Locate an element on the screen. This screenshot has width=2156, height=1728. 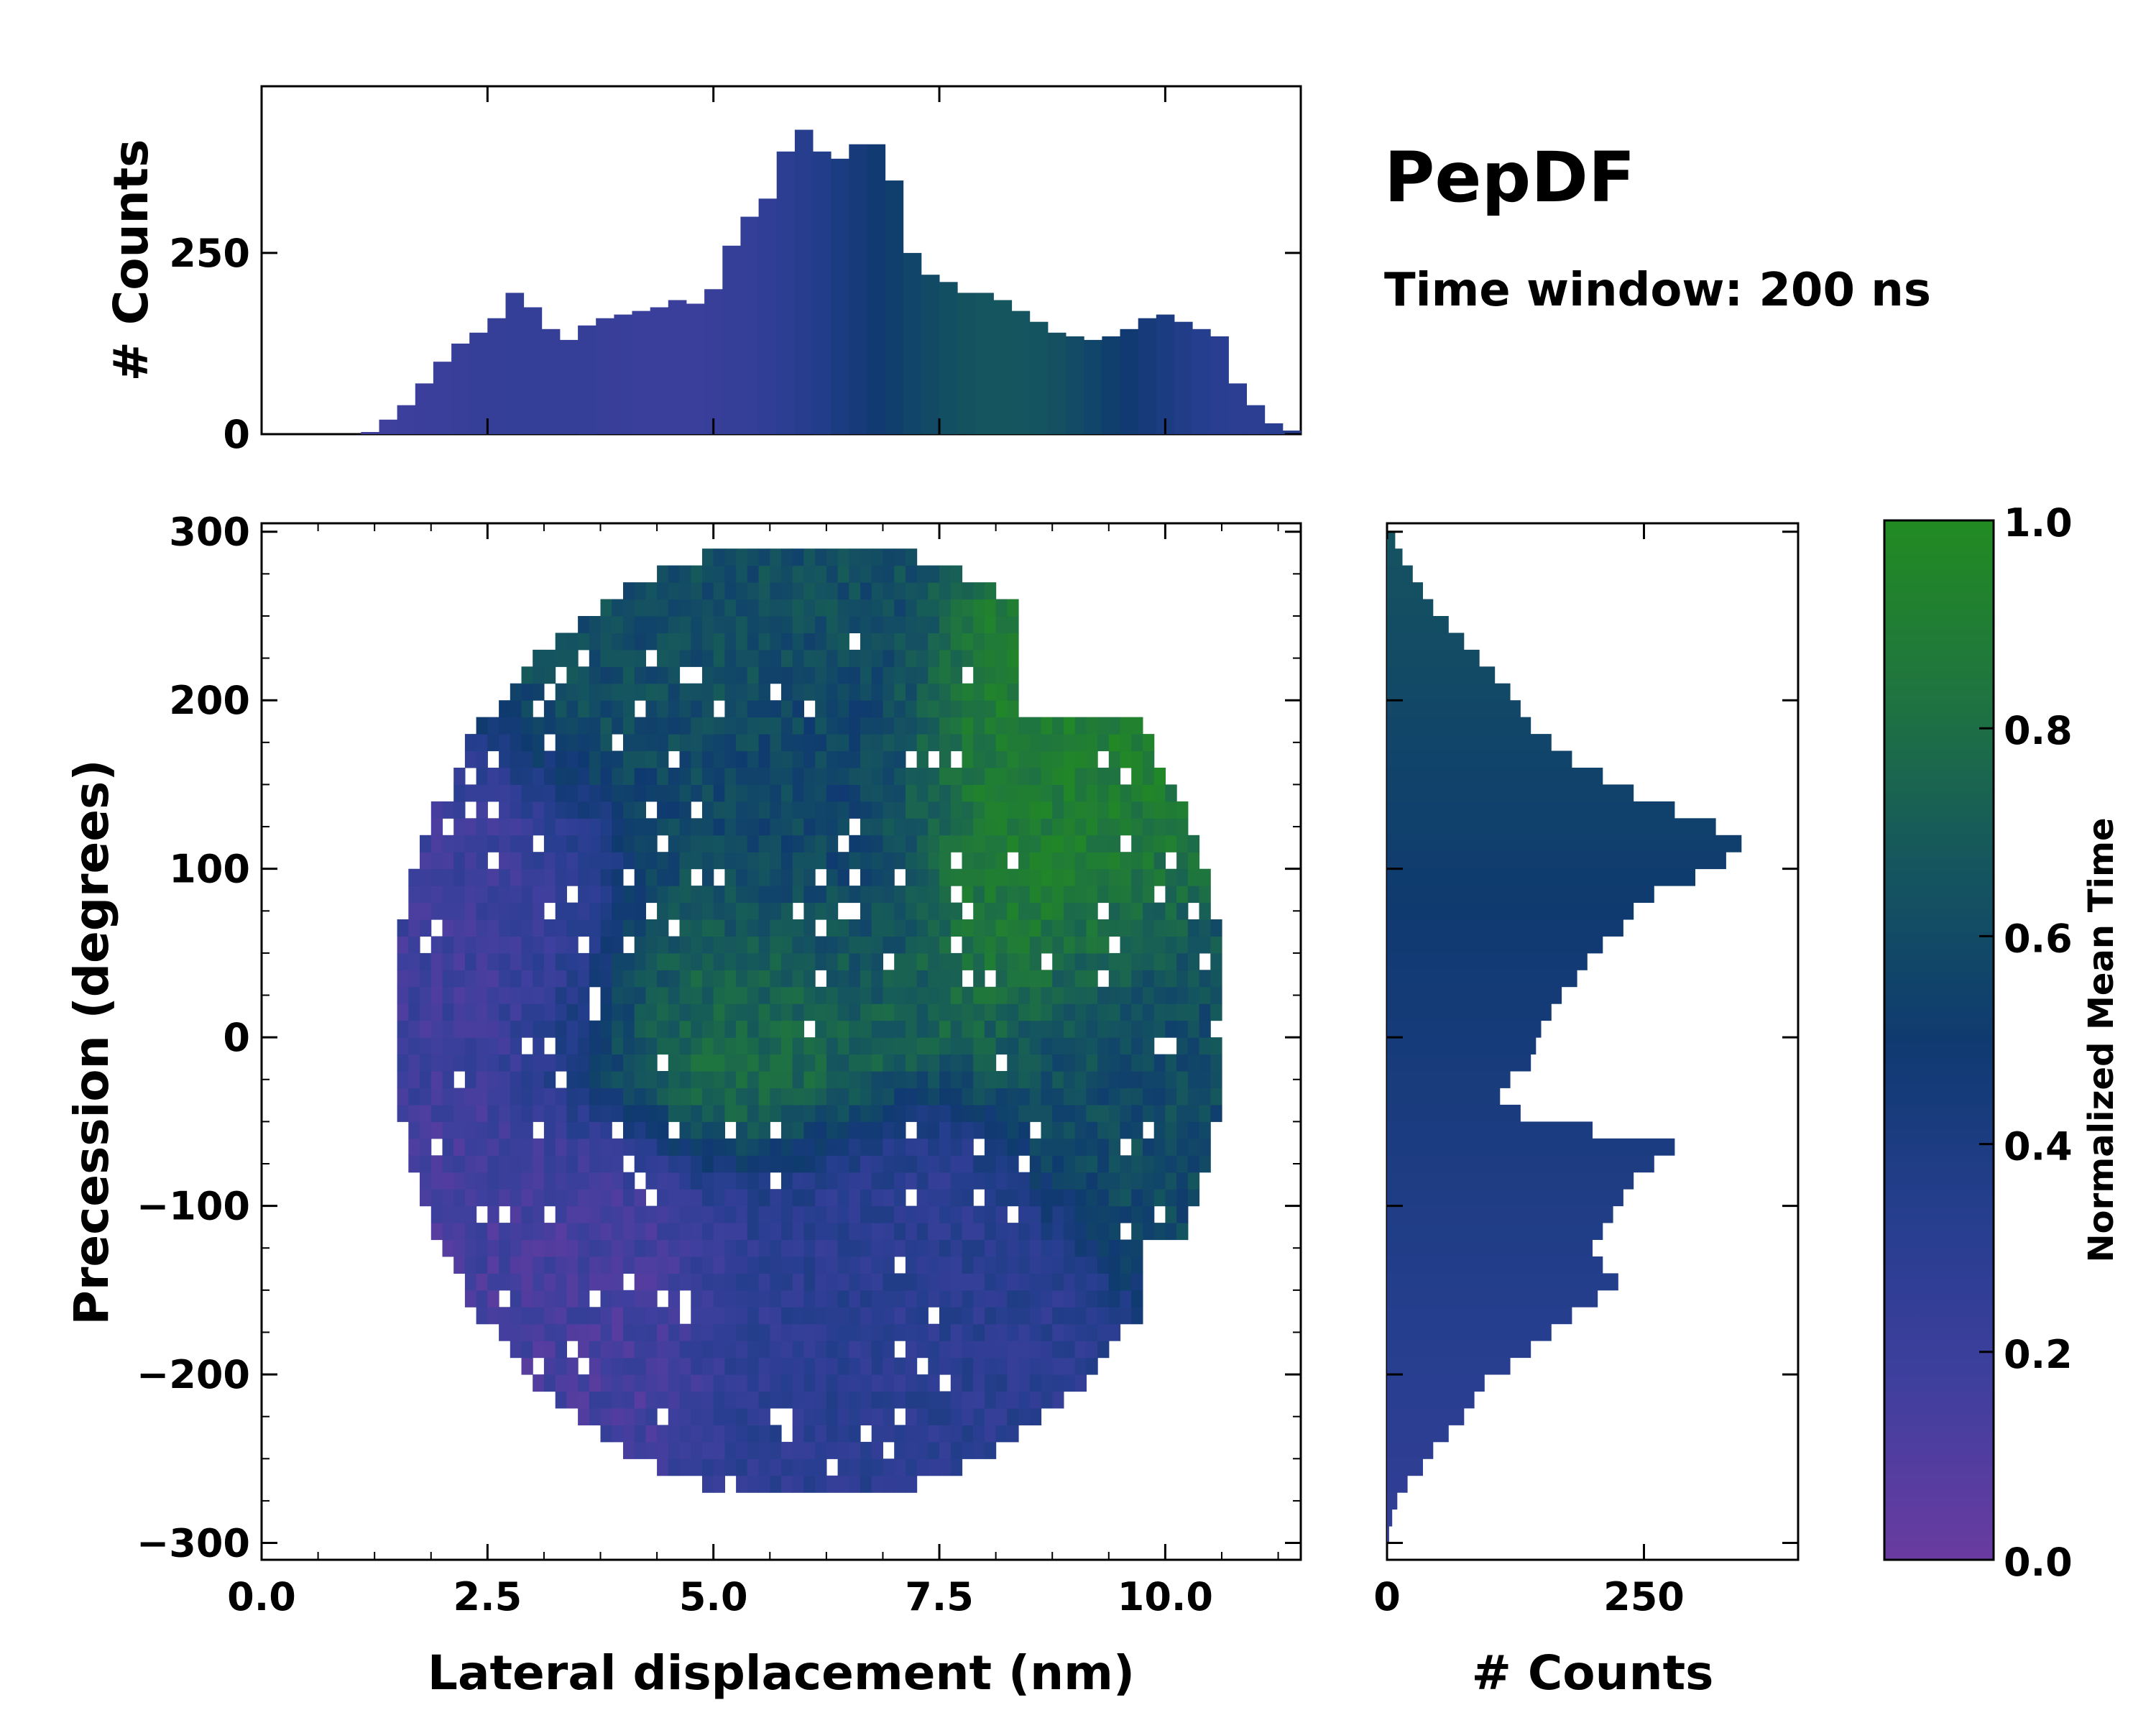
y-tick-label: 0 is located at coordinates (237, 1037).